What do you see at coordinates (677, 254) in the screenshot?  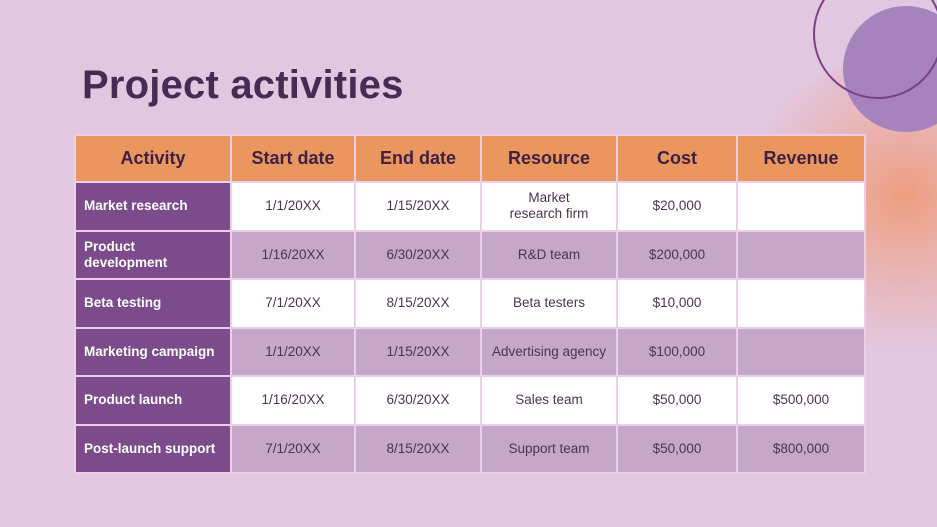 I see `cell-cost: $200,000` at bounding box center [677, 254].